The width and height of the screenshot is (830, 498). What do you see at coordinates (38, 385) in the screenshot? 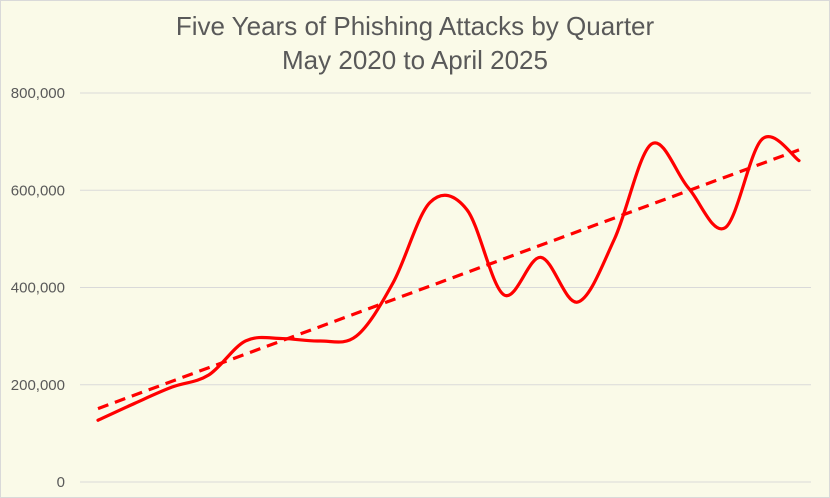
I see `y-tick-label: 200,000` at bounding box center [38, 385].